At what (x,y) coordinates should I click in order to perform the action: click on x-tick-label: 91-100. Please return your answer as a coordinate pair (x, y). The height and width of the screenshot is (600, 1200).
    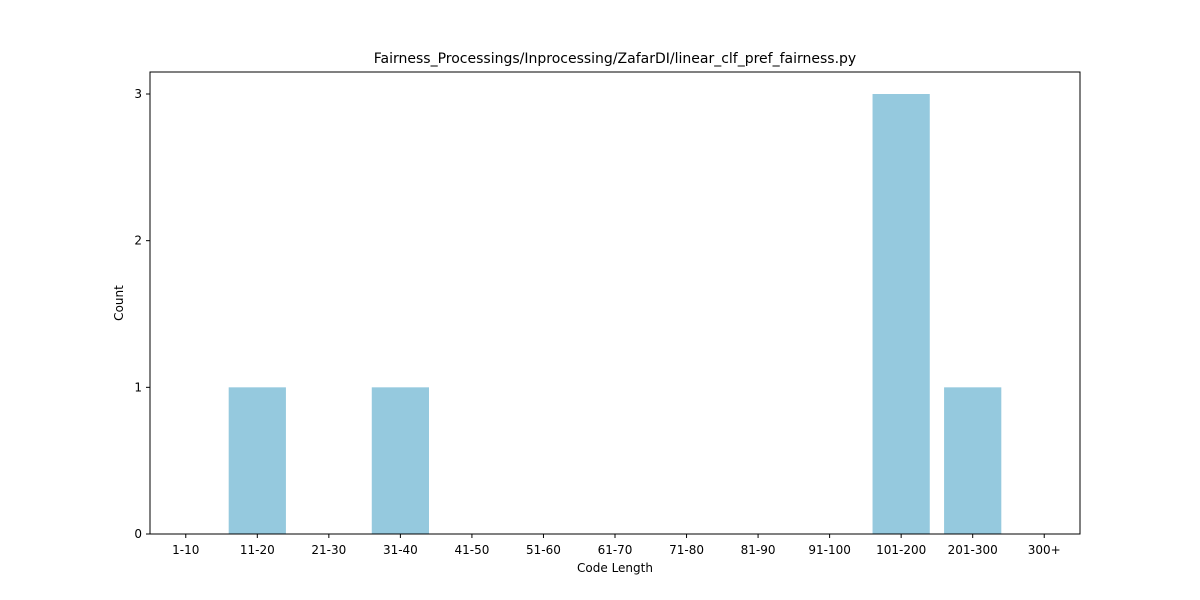
    Looking at the image, I should click on (829, 550).